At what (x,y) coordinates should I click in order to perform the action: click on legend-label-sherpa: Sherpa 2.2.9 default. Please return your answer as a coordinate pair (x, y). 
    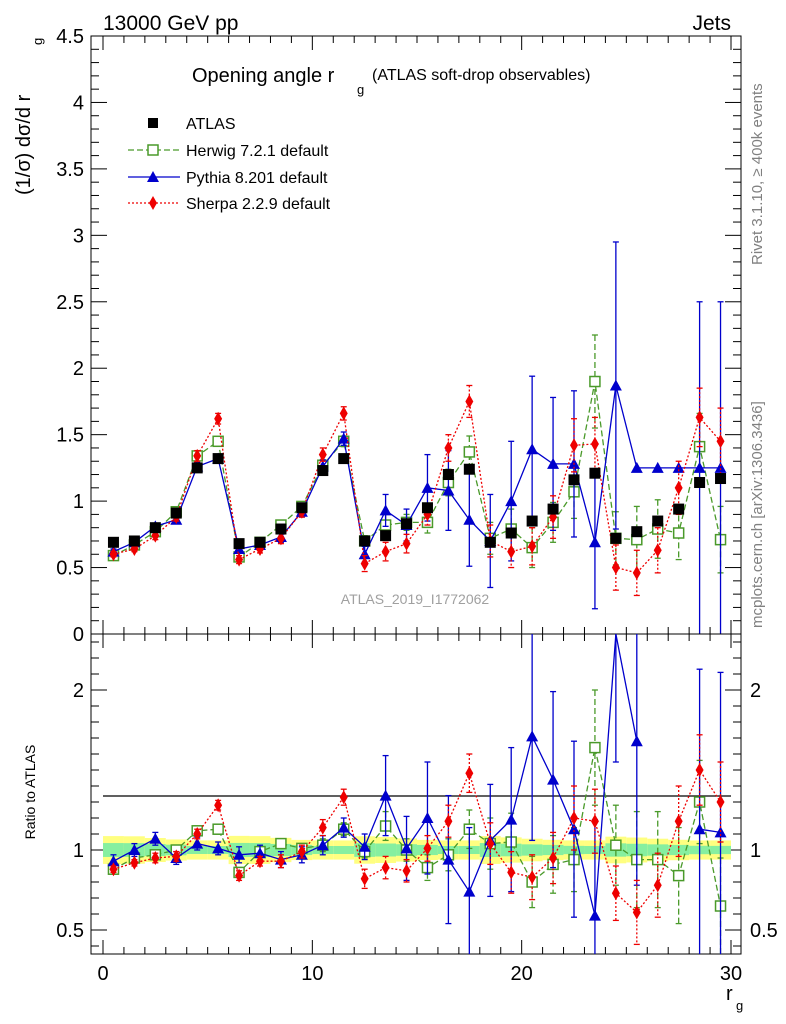
    Looking at the image, I should click on (258, 204).